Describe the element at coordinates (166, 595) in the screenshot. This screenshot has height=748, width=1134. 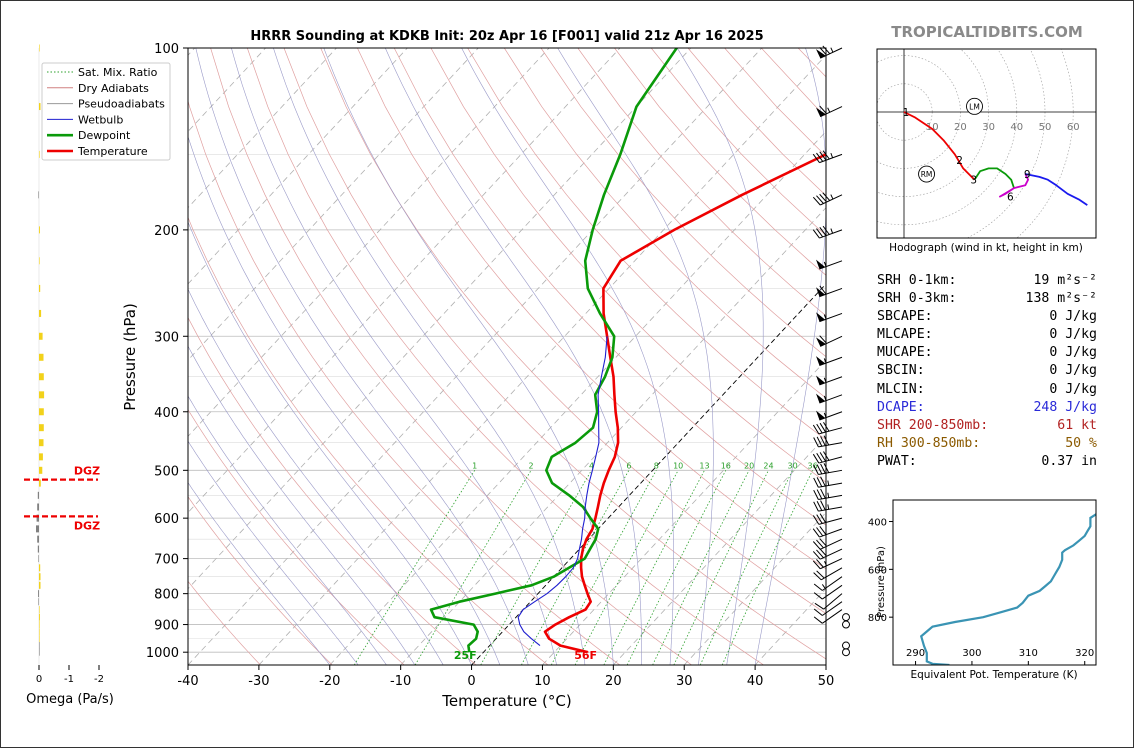
I see `y-tick-label: 800` at that location.